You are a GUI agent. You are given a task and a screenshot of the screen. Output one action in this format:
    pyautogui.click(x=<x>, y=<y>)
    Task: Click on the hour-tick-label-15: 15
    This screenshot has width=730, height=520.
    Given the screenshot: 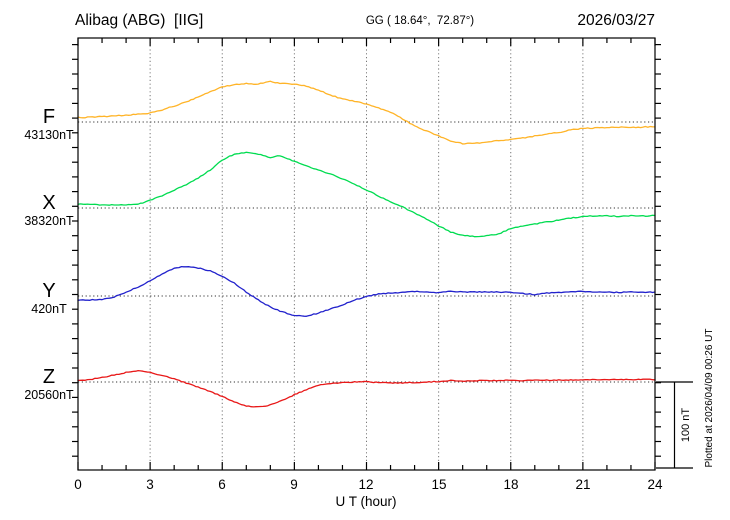 What is the action you would take?
    pyautogui.click(x=438, y=484)
    